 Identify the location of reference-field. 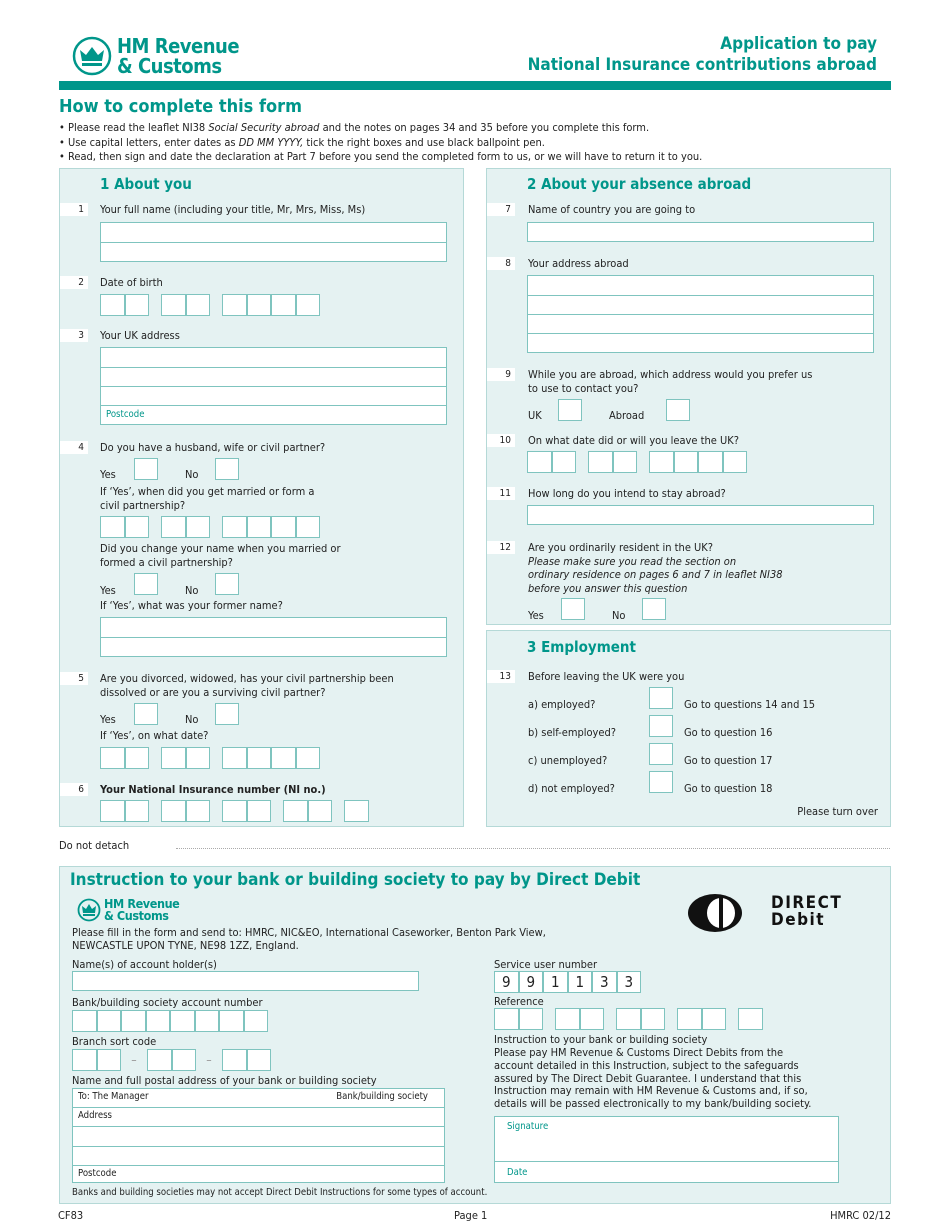
(628, 1019).